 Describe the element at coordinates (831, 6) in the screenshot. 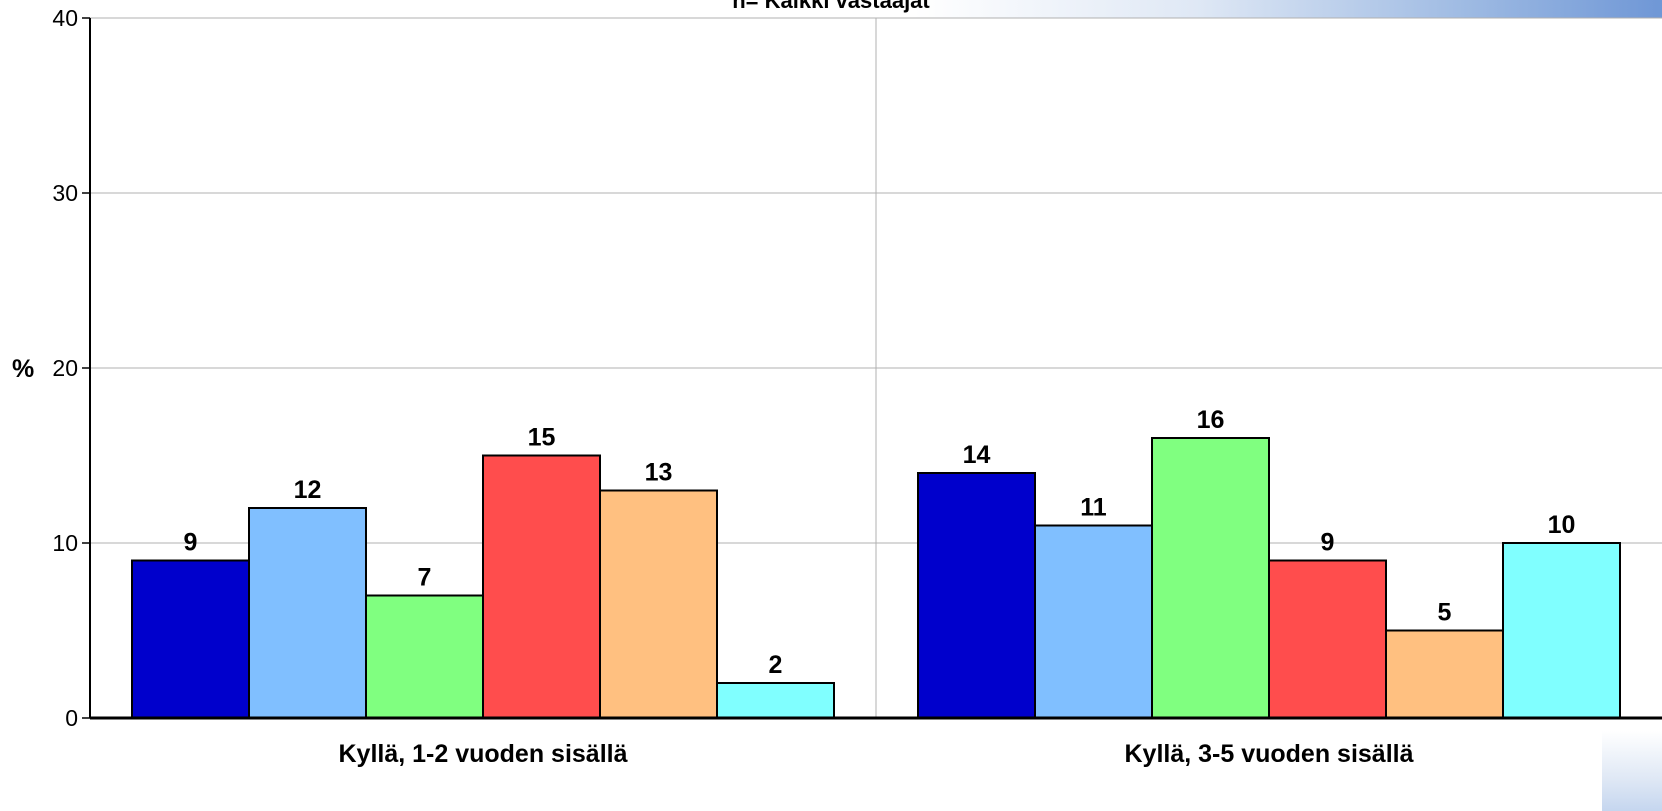

I see `chart-title: n= Kaikki vastaajat` at that location.